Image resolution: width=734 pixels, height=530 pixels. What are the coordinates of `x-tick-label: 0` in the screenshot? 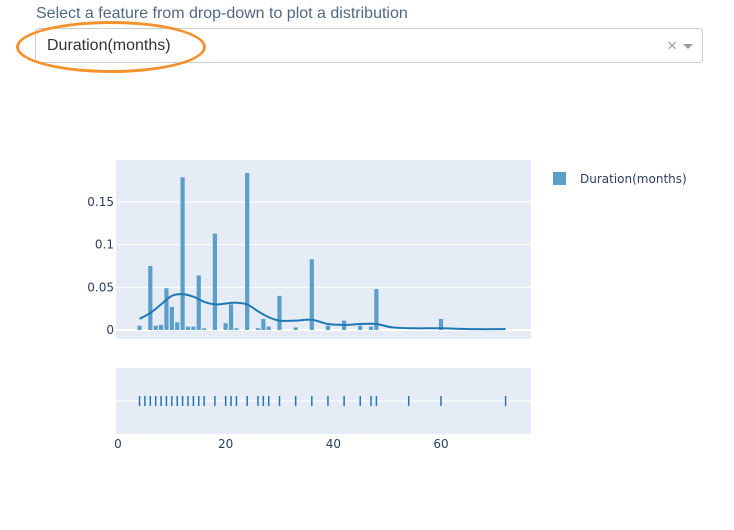 It's located at (118, 444).